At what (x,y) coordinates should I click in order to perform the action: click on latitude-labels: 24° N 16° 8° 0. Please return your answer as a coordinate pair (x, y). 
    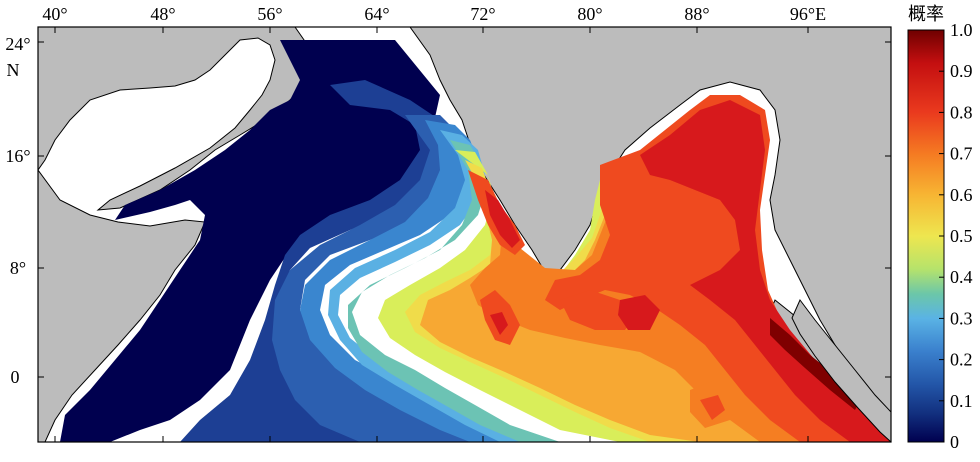
    Looking at the image, I should click on (17, 210).